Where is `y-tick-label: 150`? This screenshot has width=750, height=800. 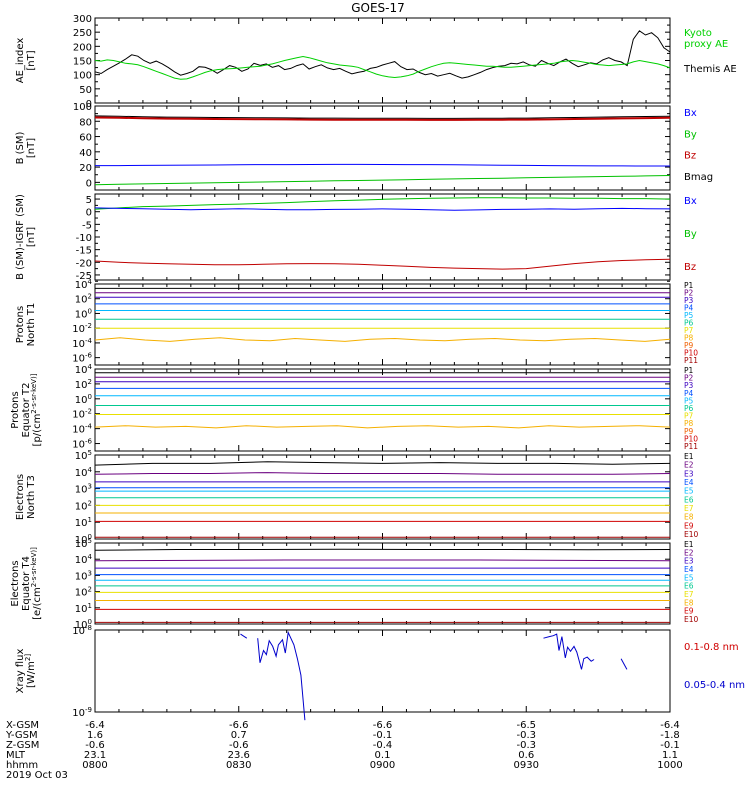
y-tick-label: 150 is located at coordinates (82, 62).